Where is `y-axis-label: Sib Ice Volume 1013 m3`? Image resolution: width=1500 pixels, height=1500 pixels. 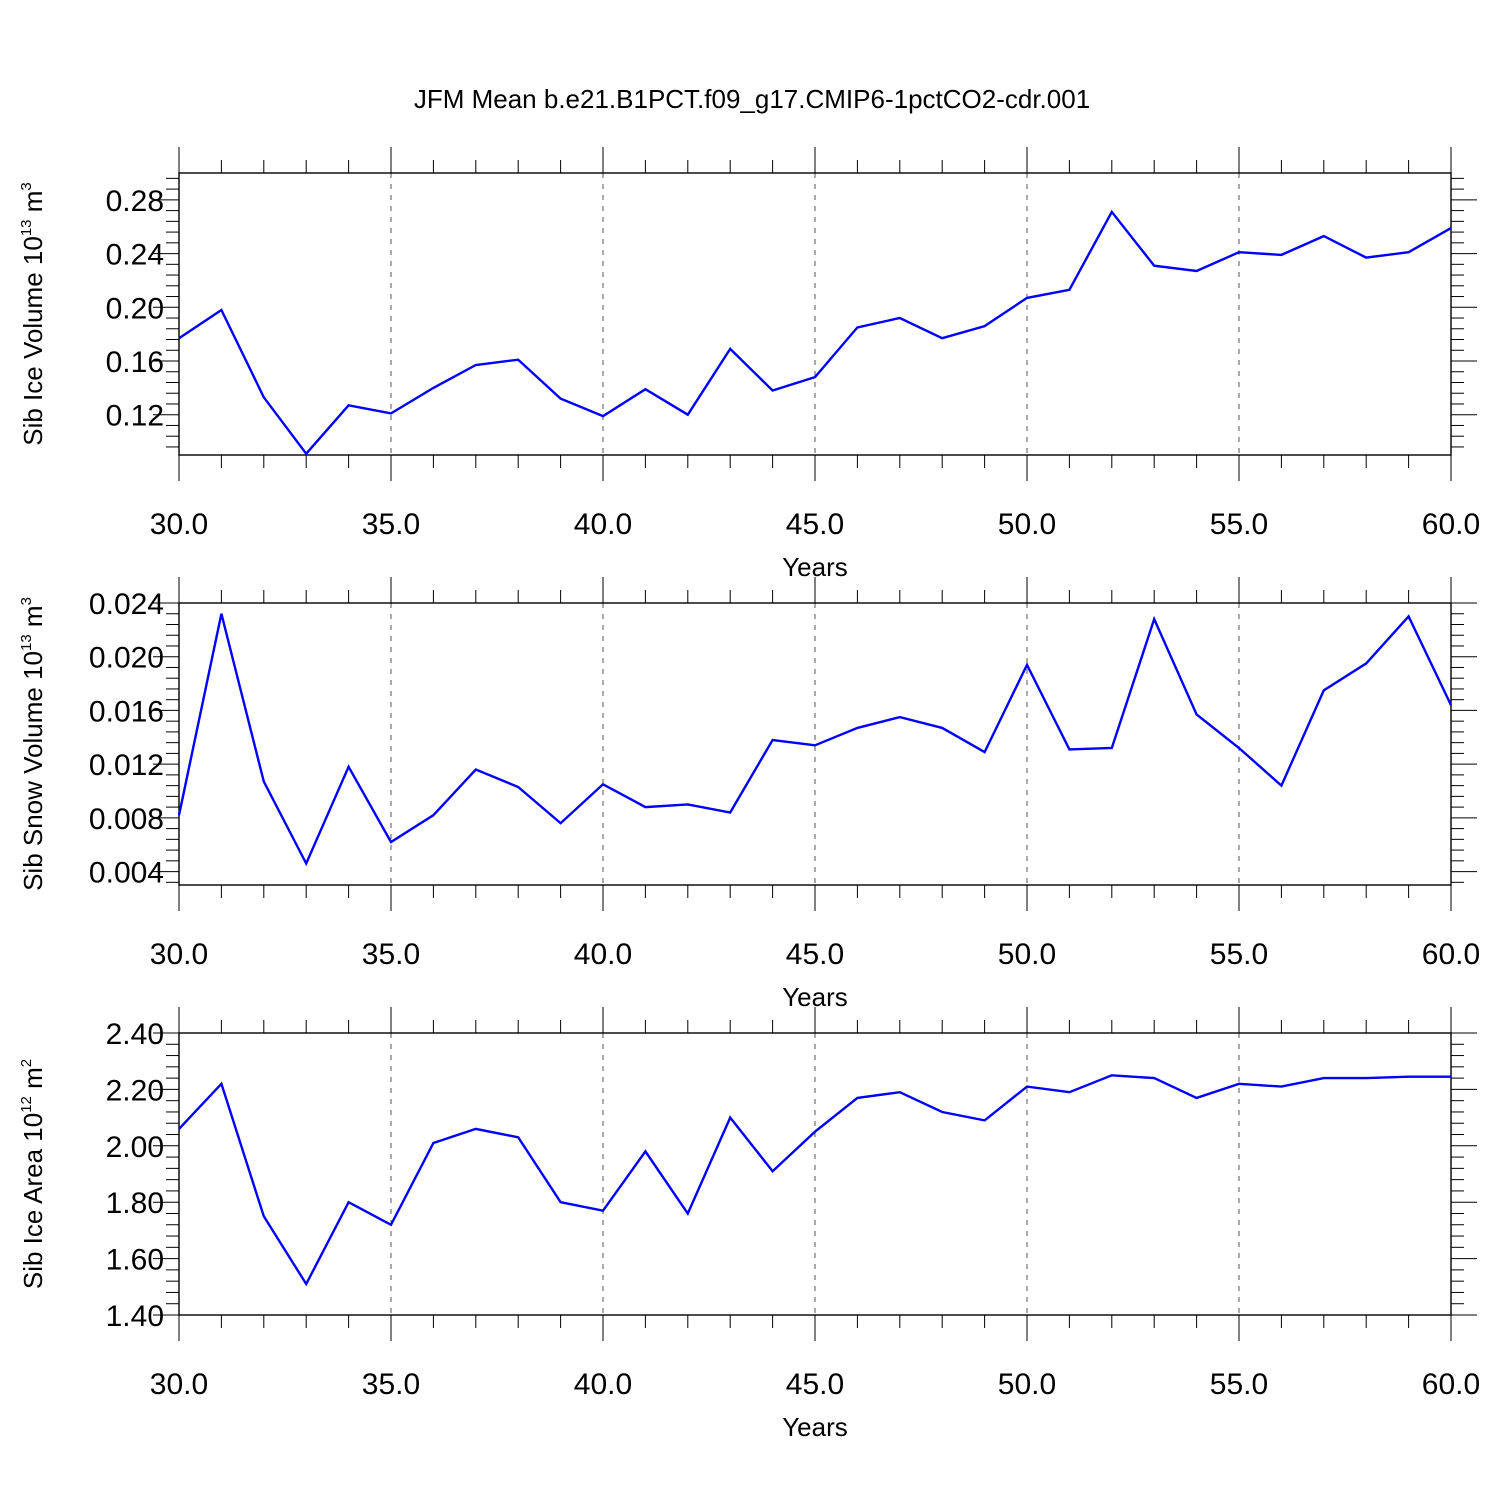
y-axis-label: Sib Ice Volume 1013 m3 is located at coordinates (33, 314).